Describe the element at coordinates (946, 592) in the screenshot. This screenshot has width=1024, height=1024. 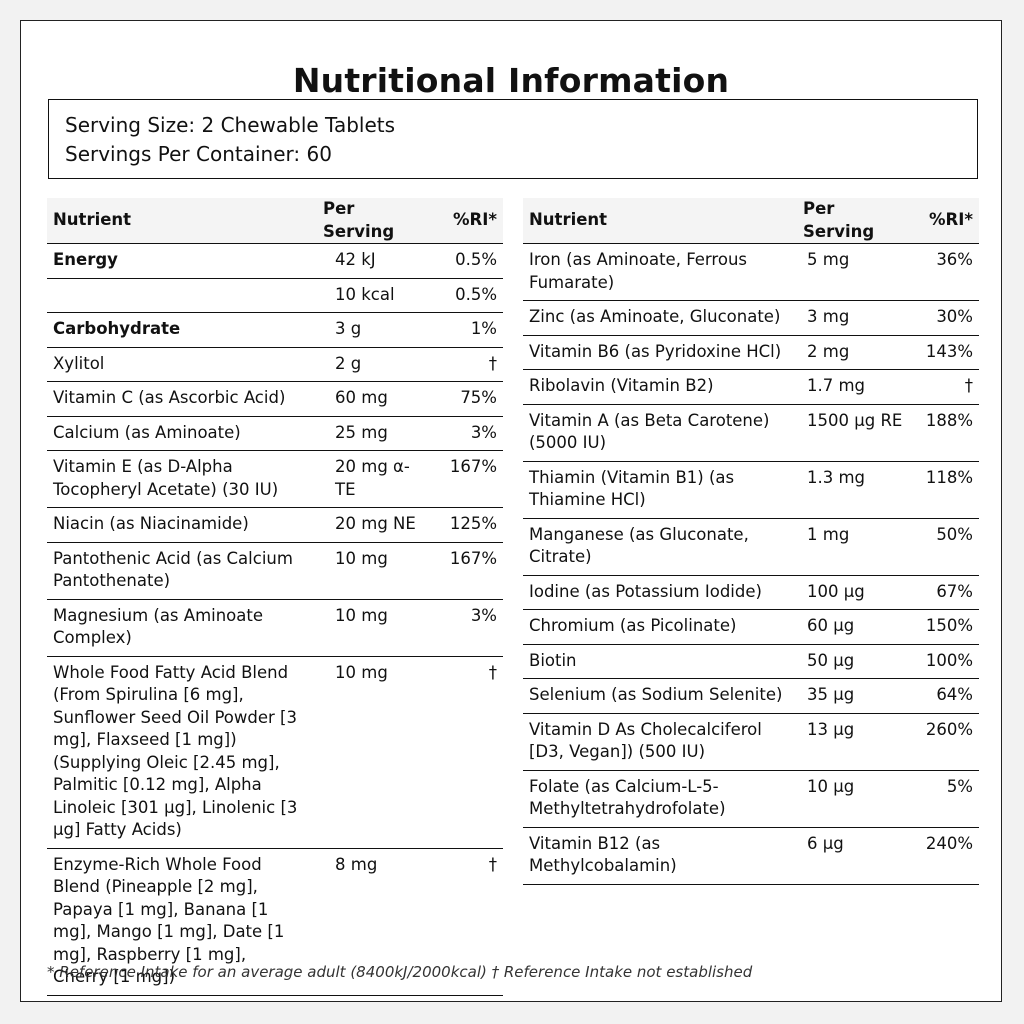
I see `nutrient-ri: 67%` at that location.